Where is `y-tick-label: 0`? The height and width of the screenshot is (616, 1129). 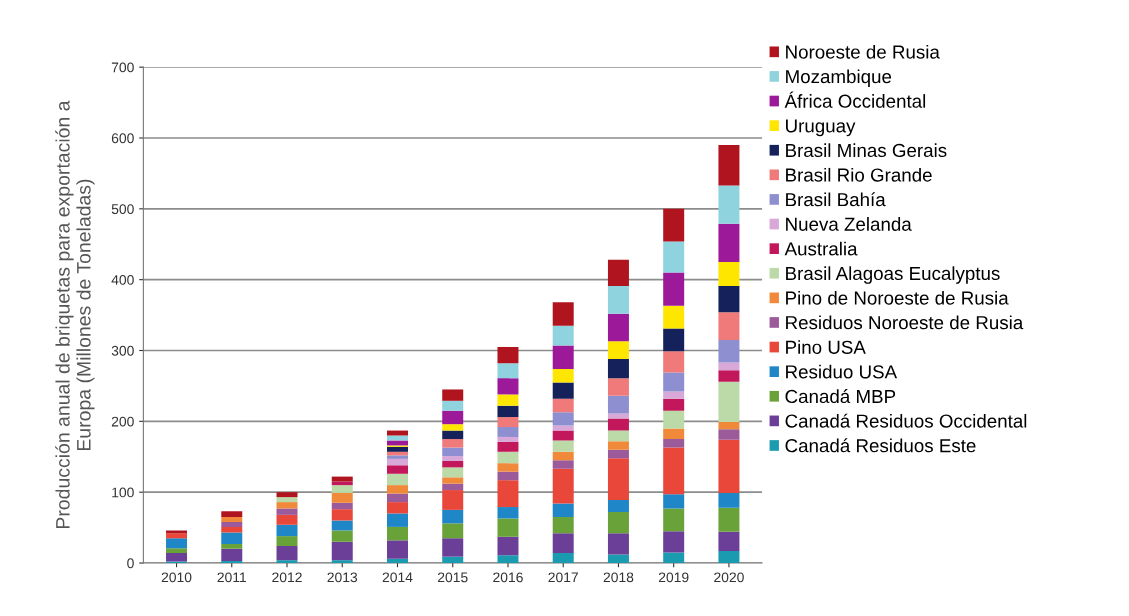
y-tick-label: 0 is located at coordinates (130, 563).